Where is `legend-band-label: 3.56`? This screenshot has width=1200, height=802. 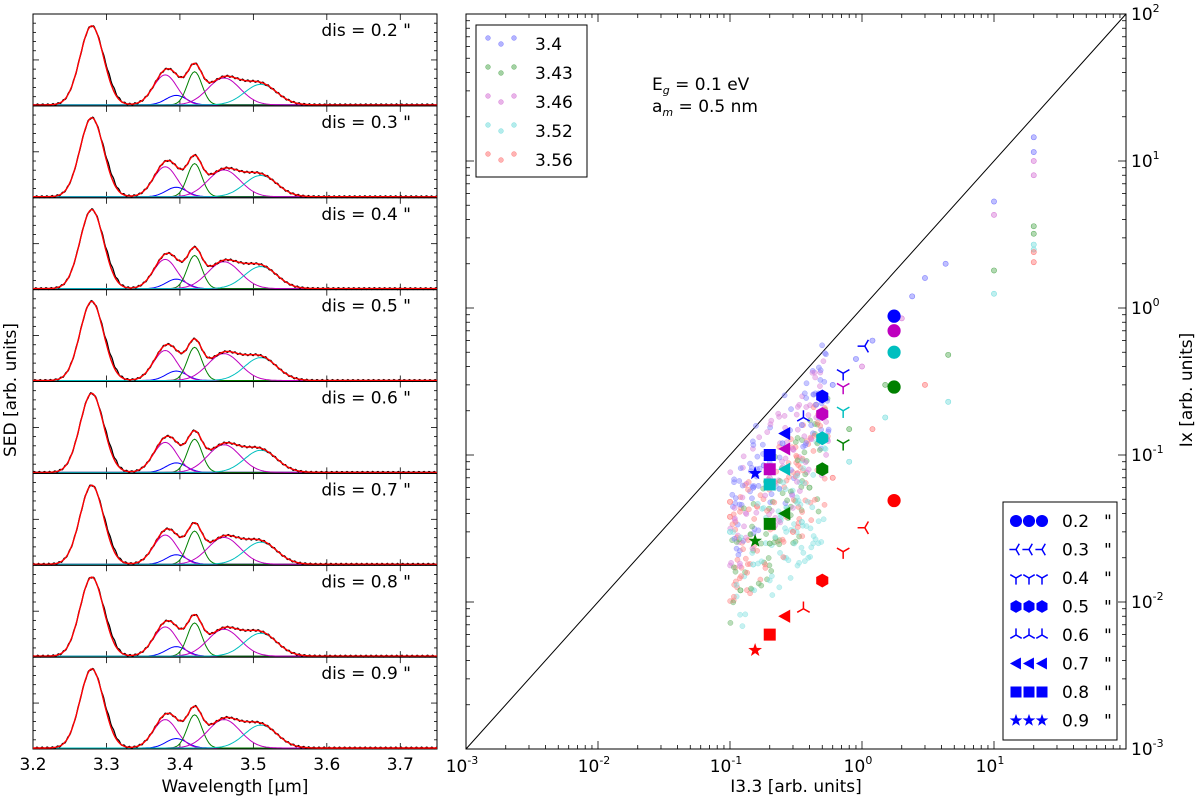 legend-band-label: 3.56 is located at coordinates (554, 161).